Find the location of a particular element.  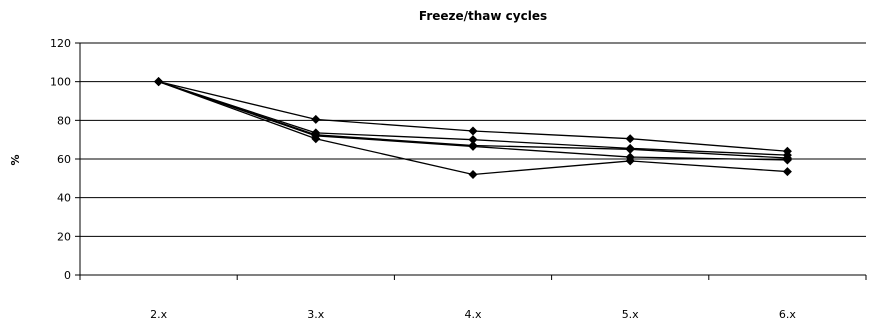

y-tick-label: 100 is located at coordinates (60, 82).